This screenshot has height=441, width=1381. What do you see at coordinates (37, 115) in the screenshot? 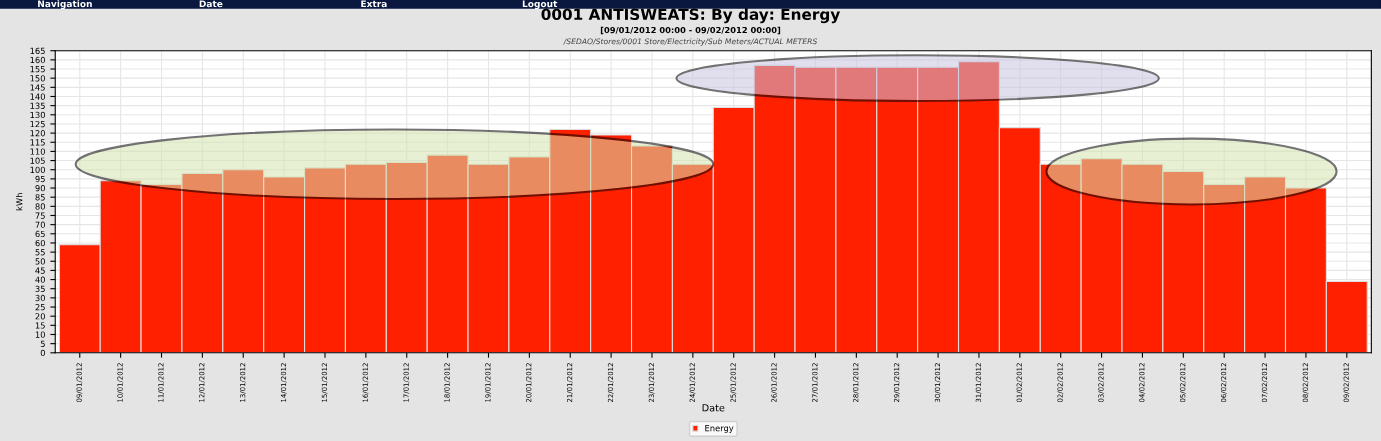
I see `y-tick-label: 130` at bounding box center [37, 115].